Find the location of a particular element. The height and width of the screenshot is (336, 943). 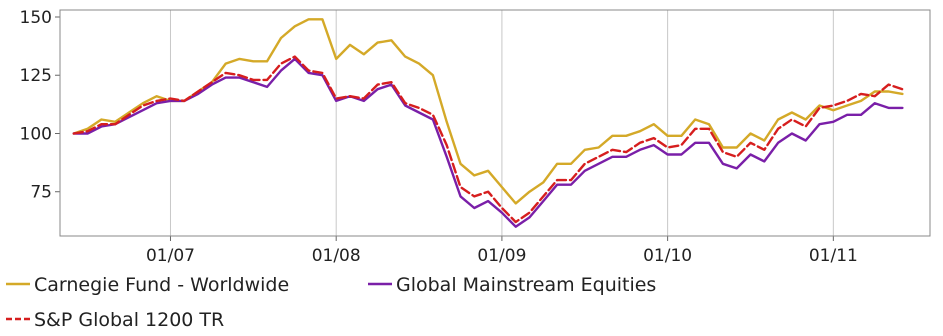

x-tick-label: 01/09 is located at coordinates (501, 256).